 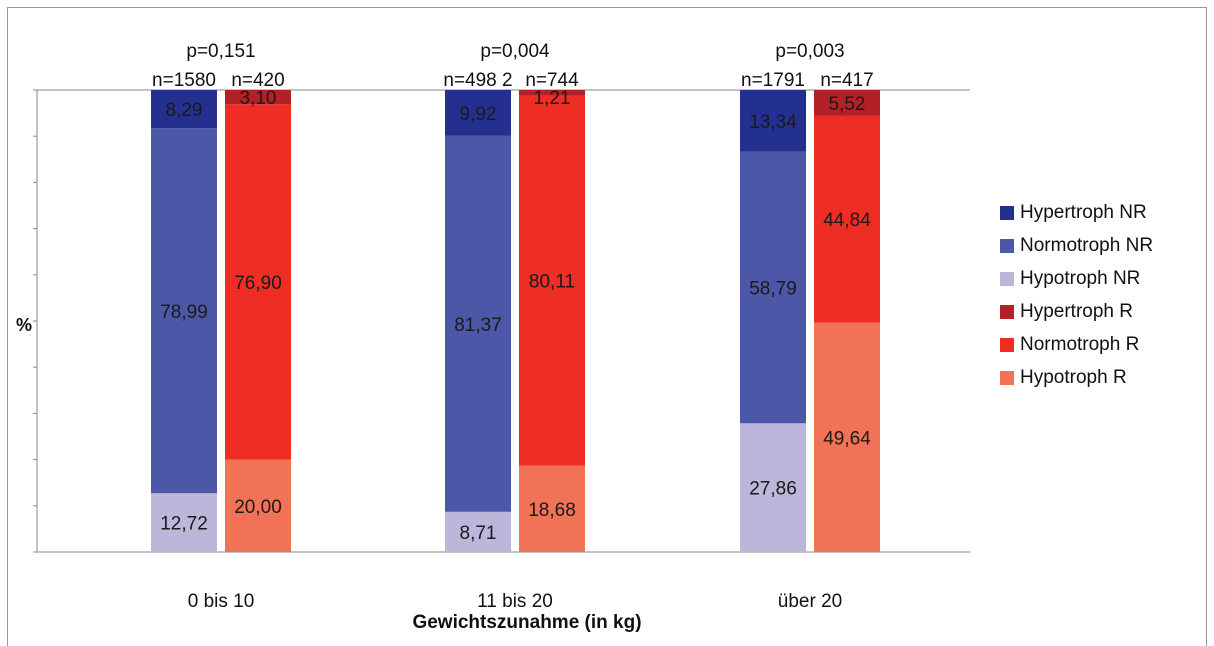 I want to click on legend-item: Hypotroph NR, so click(x=1076, y=278).